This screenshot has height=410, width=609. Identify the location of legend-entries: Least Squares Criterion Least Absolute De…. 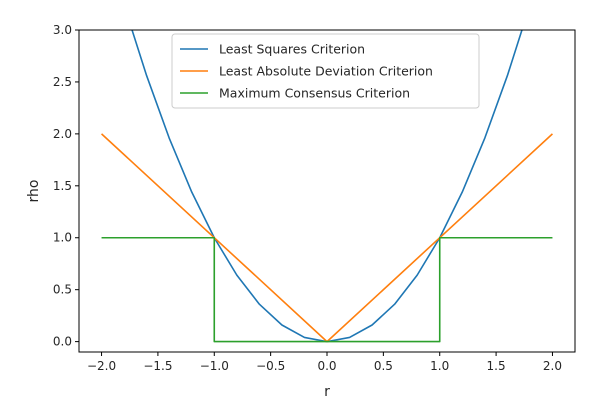
(306, 71).